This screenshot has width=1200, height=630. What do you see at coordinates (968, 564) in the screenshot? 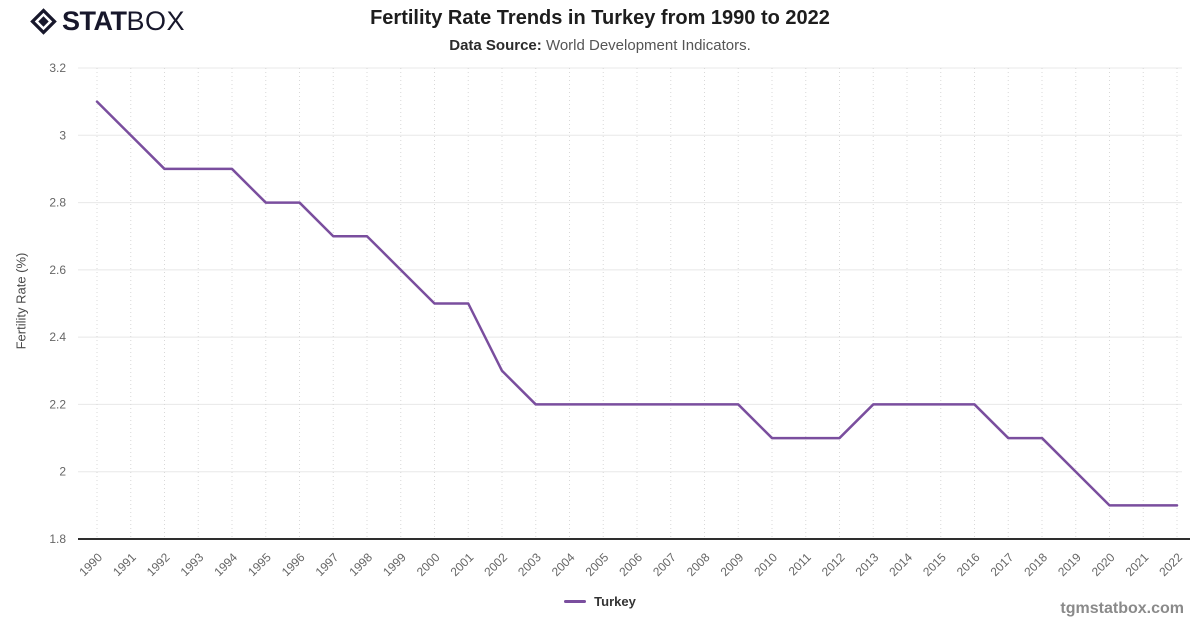
I see `x-tick-label: 2016` at bounding box center [968, 564].